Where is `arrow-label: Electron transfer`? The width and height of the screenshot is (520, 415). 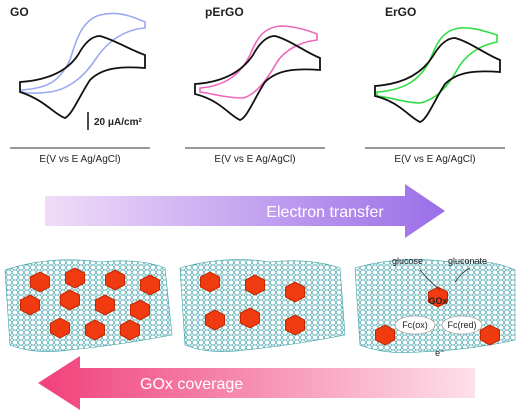
arrow-label: Electron transfer is located at coordinates (325, 212).